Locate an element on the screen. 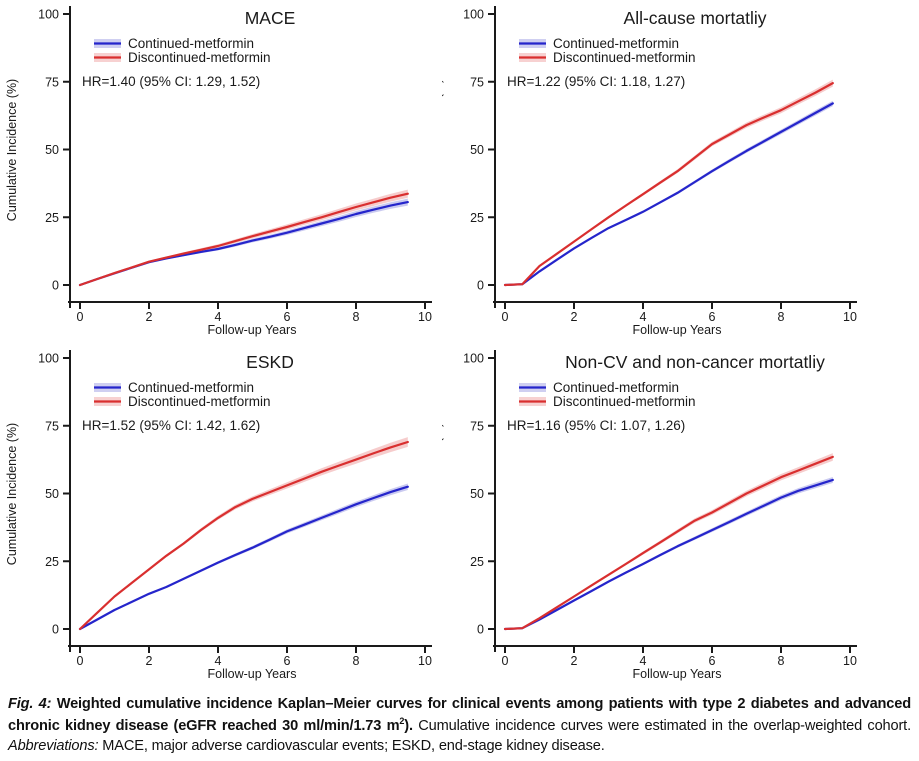  caption-fig-label: Fig. 4: is located at coordinates (30, 704).